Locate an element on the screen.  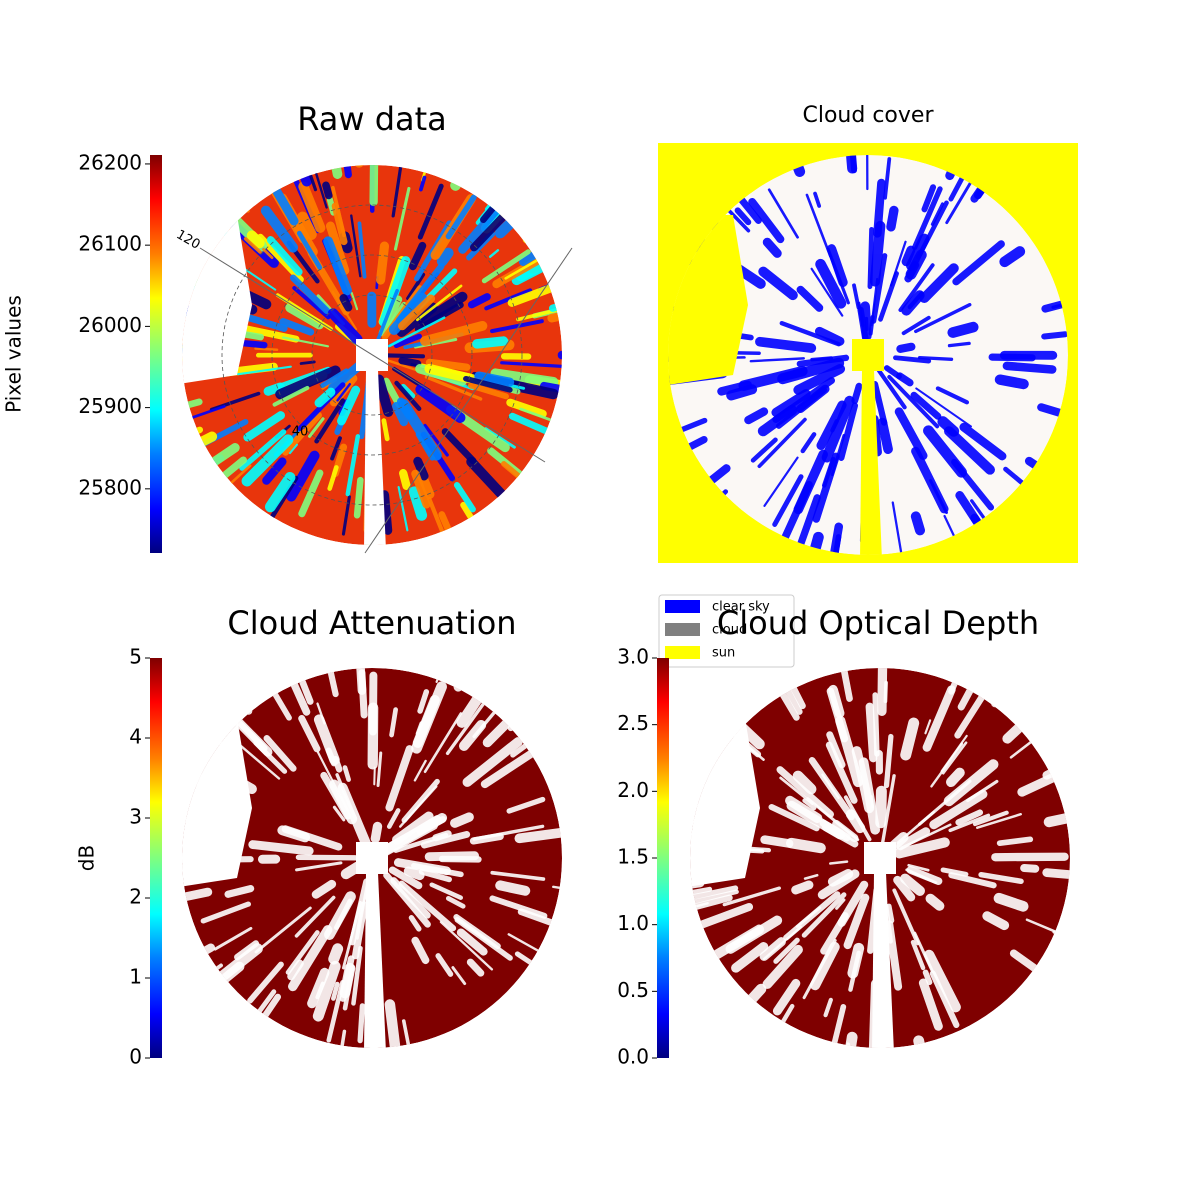
colorbar is located at coordinates (663, 858).